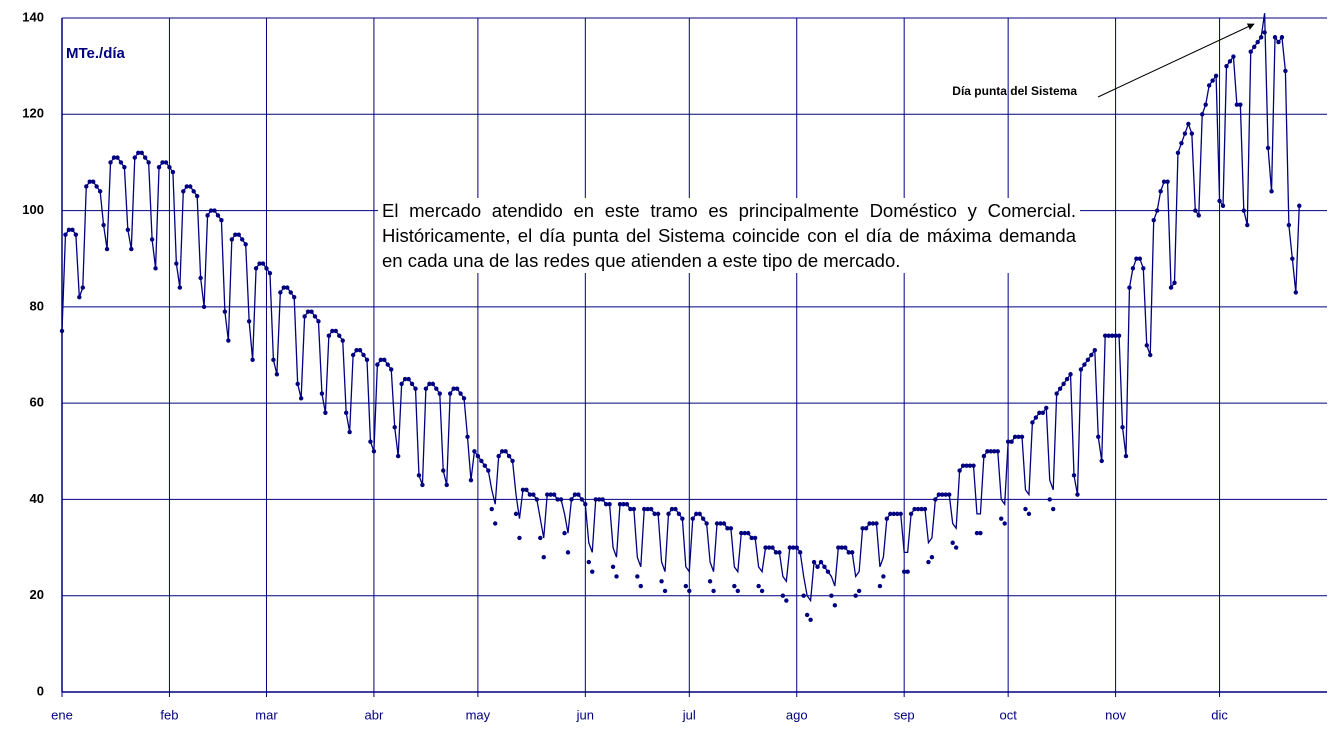 Image resolution: width=1329 pixels, height=731 pixels. What do you see at coordinates (96, 53) in the screenshot?
I see `y-axis-label: MTe./día` at bounding box center [96, 53].